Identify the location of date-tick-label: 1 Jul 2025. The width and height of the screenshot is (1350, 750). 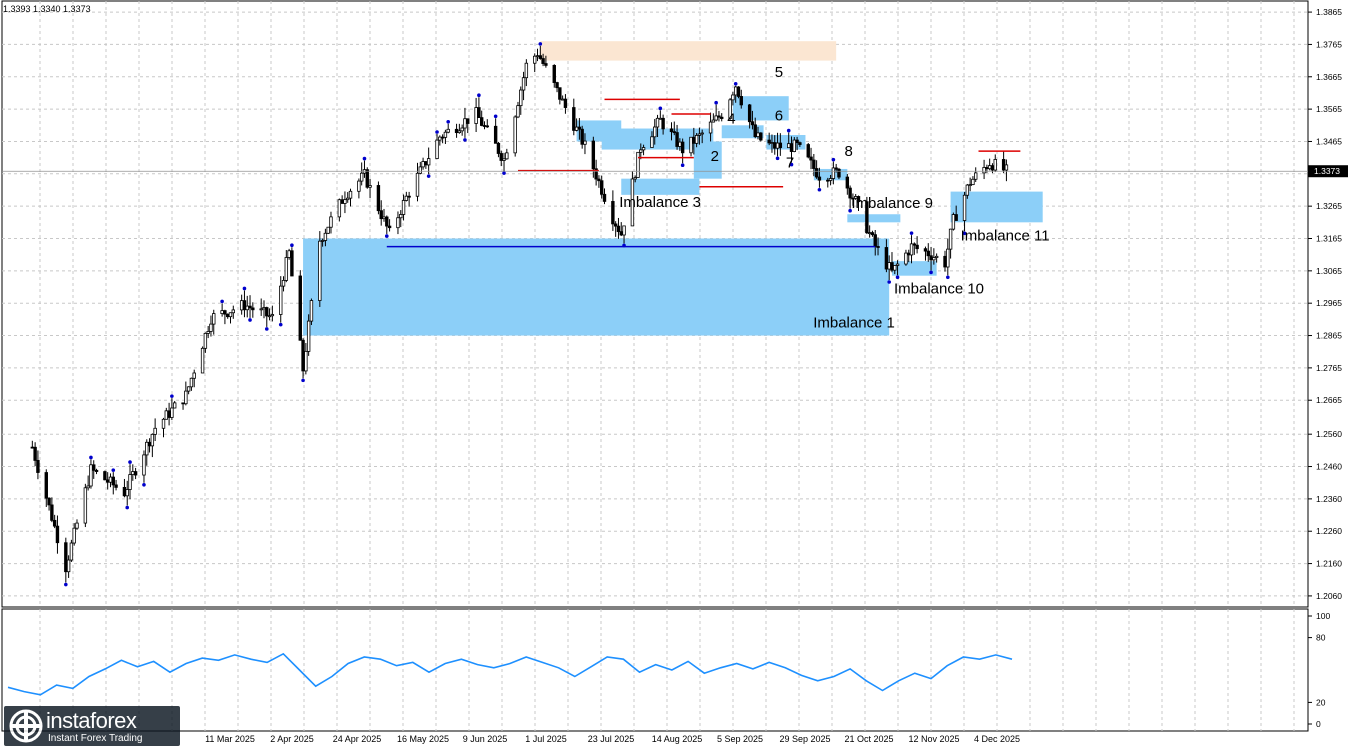
(546, 739).